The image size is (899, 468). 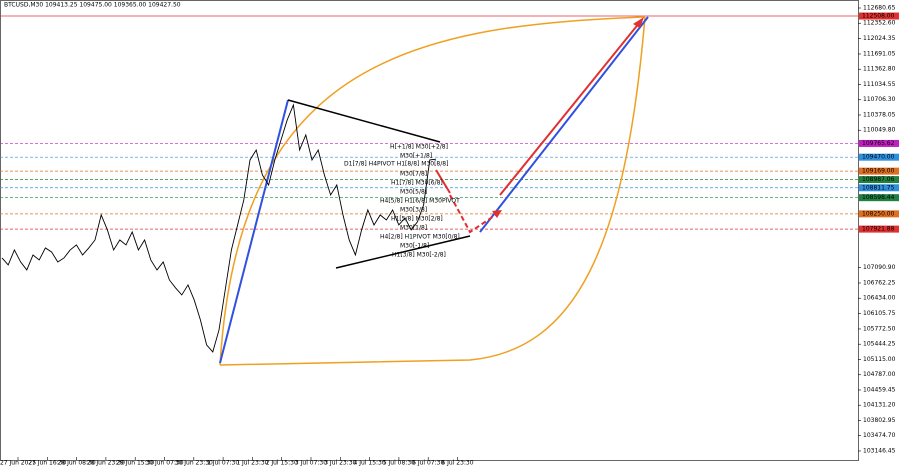 What do you see at coordinates (879, 344) in the screenshot?
I see `y-tick-label: 105444.25` at bounding box center [879, 344].